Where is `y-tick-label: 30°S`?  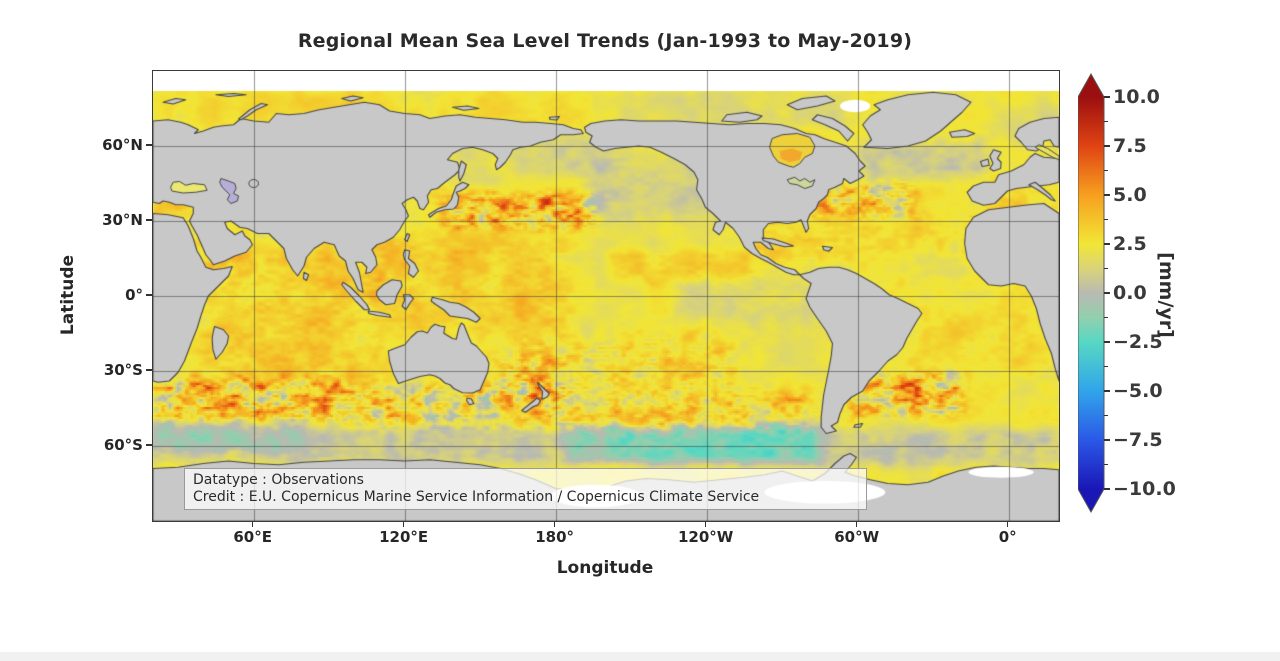
y-tick-label: 30°S is located at coordinates (123, 370).